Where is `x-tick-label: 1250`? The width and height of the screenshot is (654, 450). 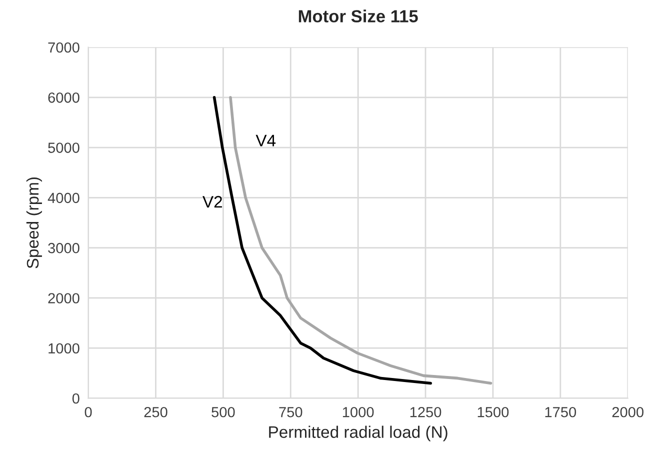 x-tick-label: 1250 is located at coordinates (426, 412).